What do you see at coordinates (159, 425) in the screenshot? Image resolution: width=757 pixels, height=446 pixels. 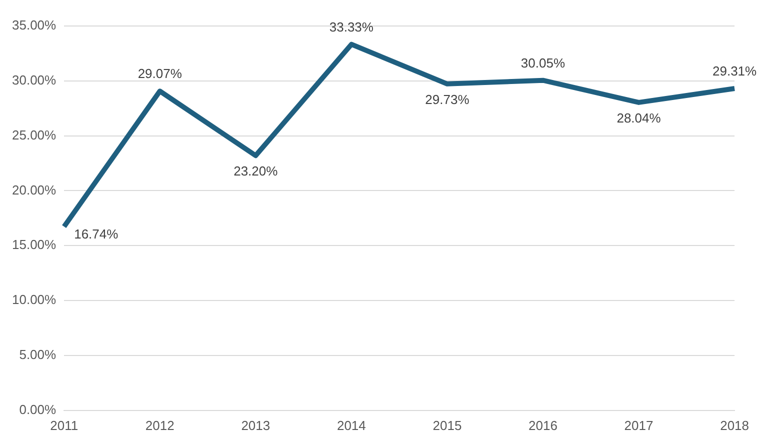 I see `x-tick-label: 2012` at bounding box center [159, 425].